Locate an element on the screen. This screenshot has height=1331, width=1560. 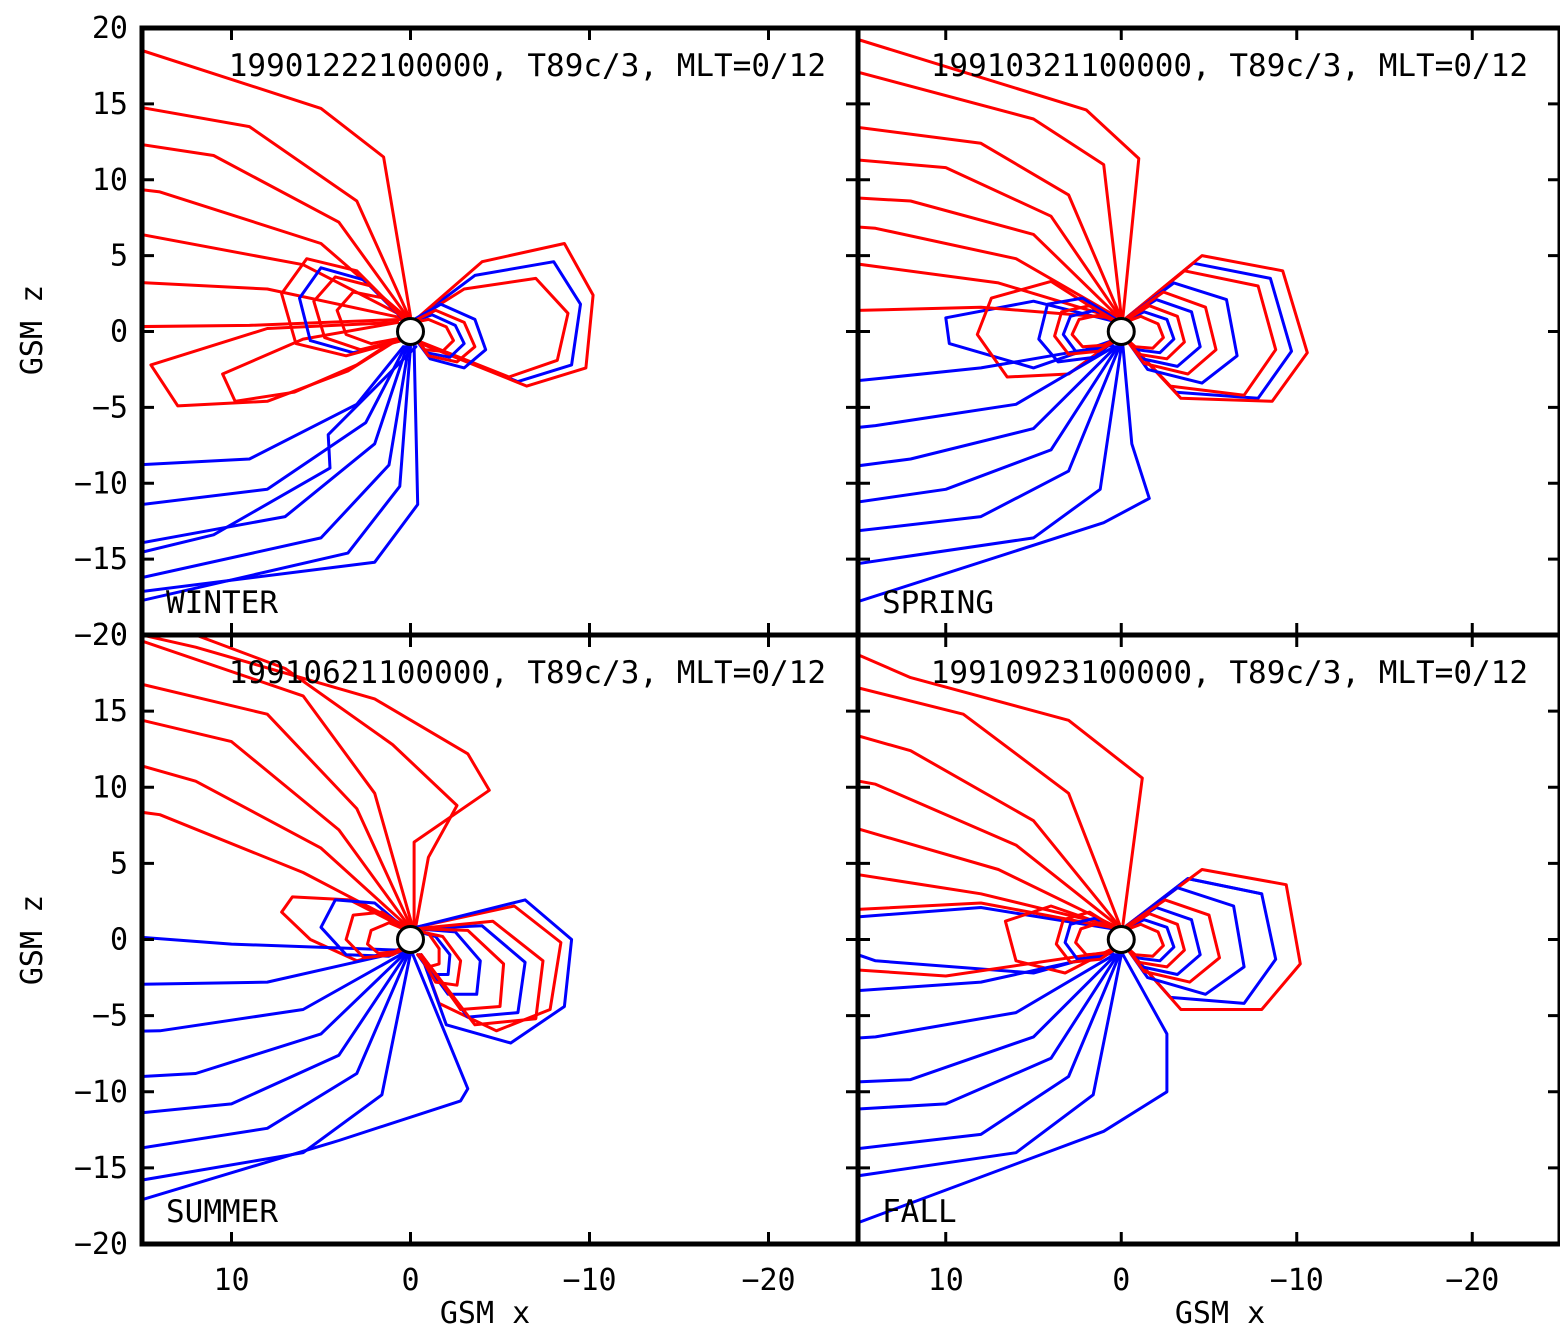
y-axis-title-bottom: GSM z is located at coordinates (32, 940).